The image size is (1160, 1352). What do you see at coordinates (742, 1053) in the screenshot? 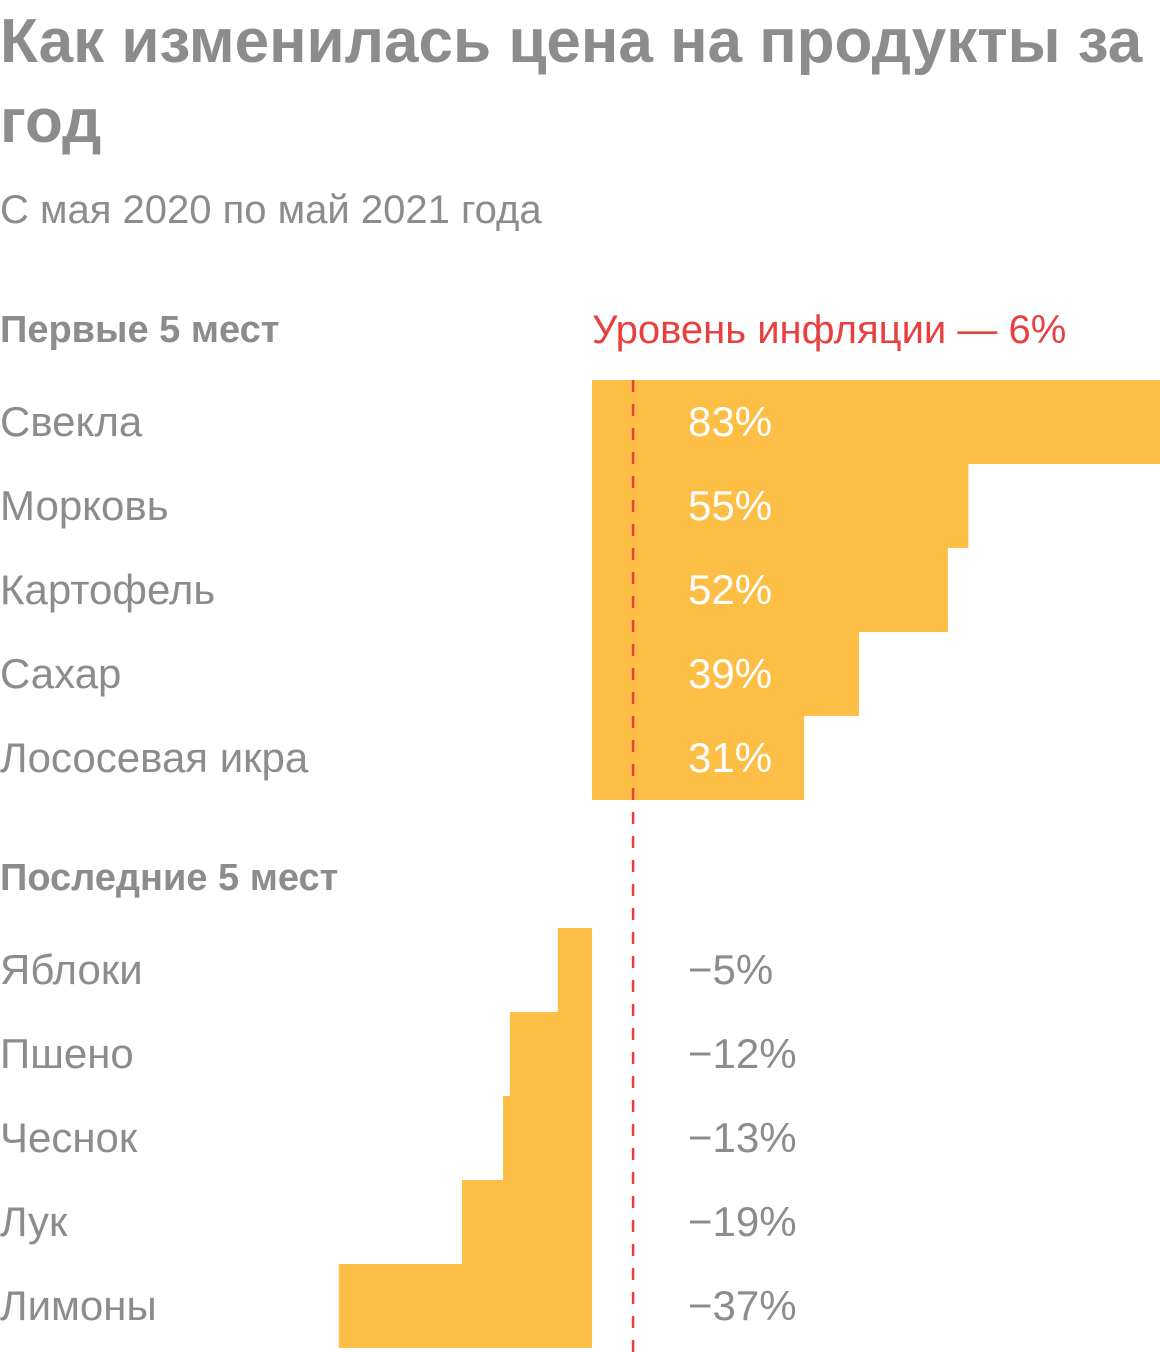
I see `value-label-millet: −12%` at bounding box center [742, 1053].